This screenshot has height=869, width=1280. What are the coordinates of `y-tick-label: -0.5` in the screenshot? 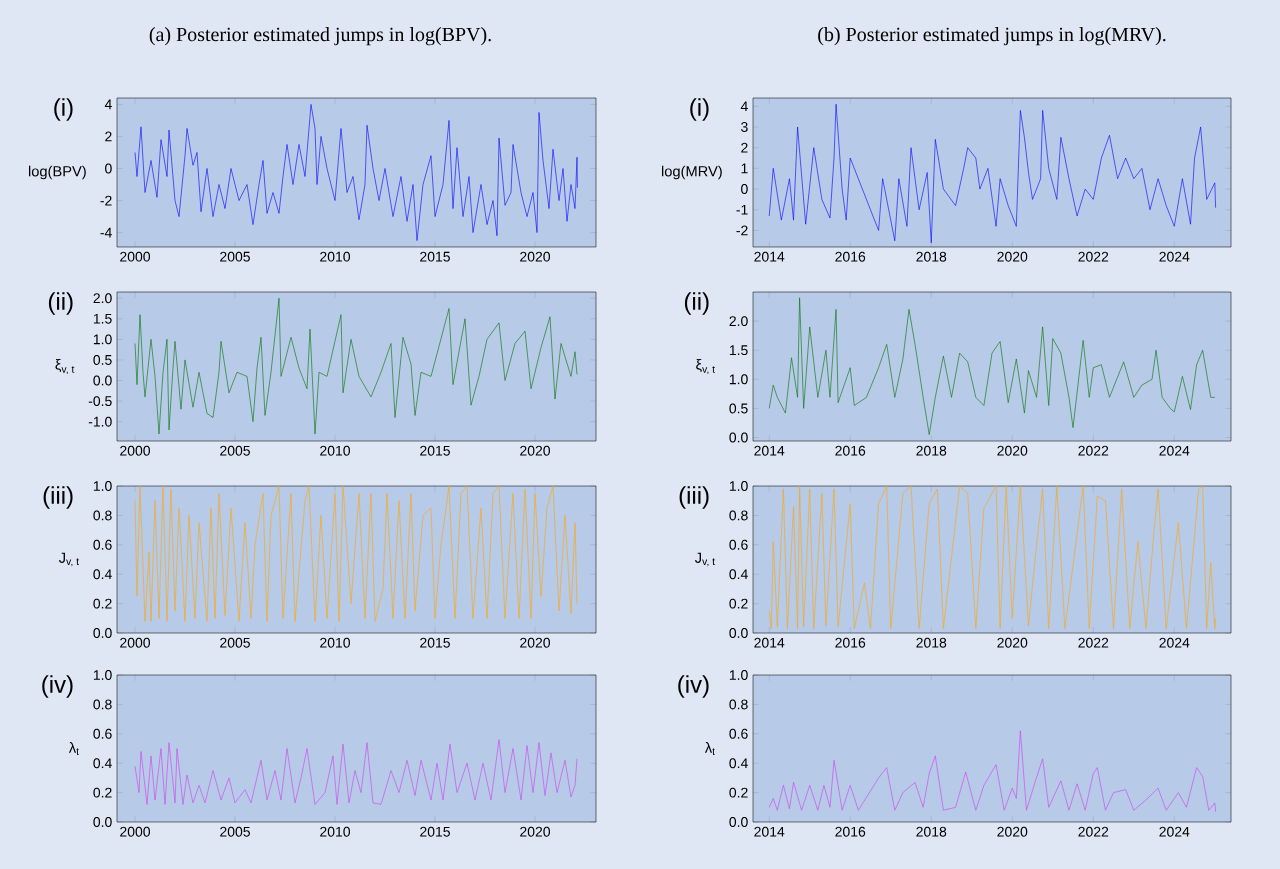 It's located at (100, 401).